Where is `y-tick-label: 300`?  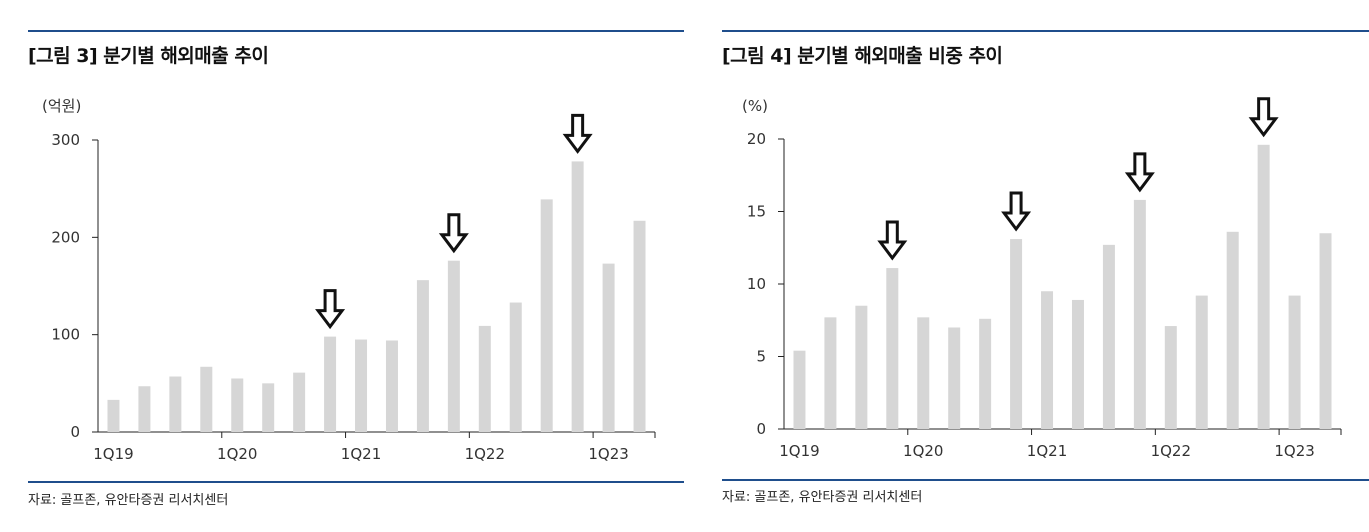 y-tick-label: 300 is located at coordinates (65, 140).